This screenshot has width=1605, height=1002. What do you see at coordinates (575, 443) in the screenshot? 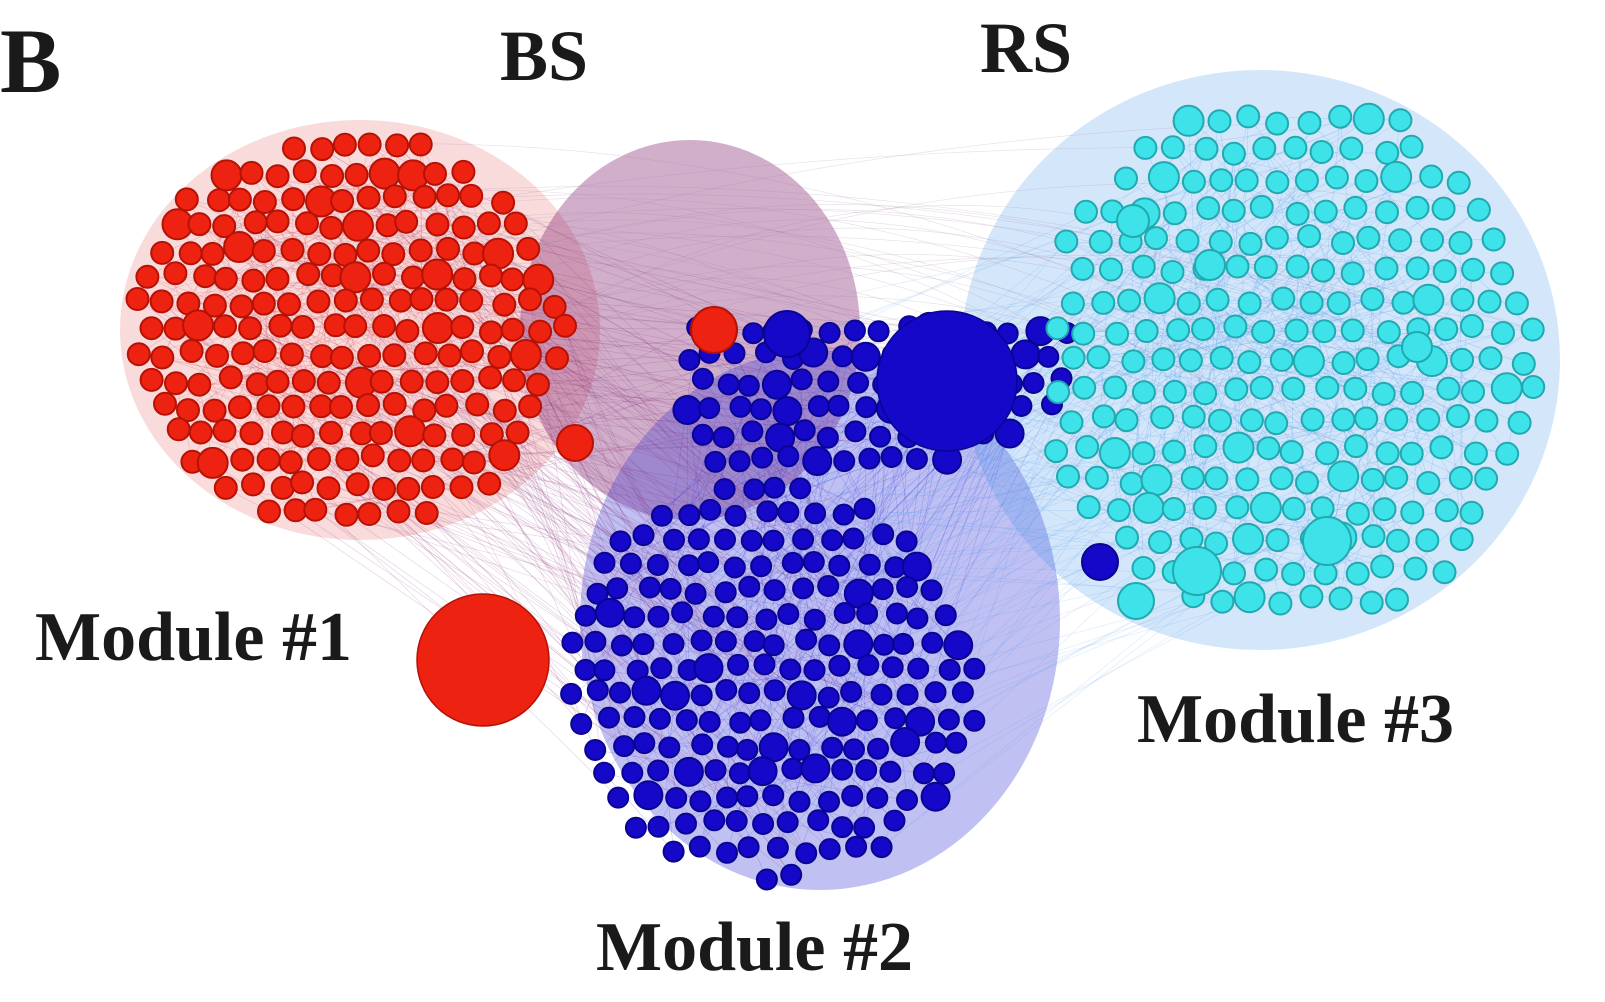
I see `module1-hub-node` at bounding box center [575, 443].